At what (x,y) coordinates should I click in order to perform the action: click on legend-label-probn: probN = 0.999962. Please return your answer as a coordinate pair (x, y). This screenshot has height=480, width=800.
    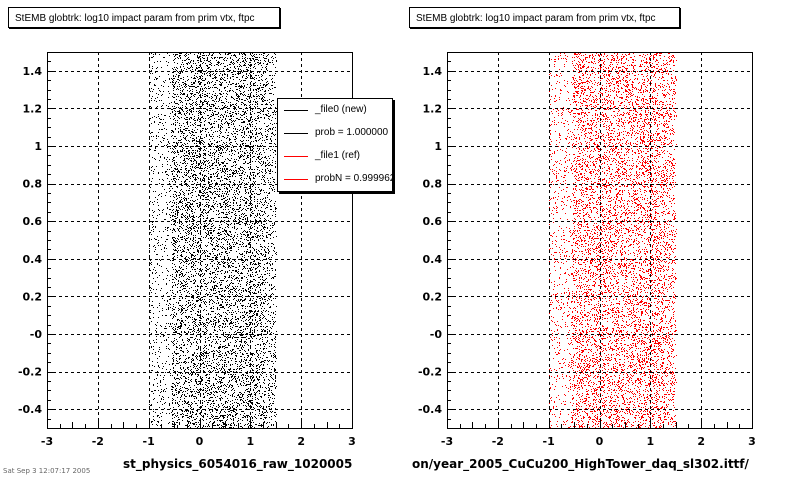
    Looking at the image, I should click on (354, 178).